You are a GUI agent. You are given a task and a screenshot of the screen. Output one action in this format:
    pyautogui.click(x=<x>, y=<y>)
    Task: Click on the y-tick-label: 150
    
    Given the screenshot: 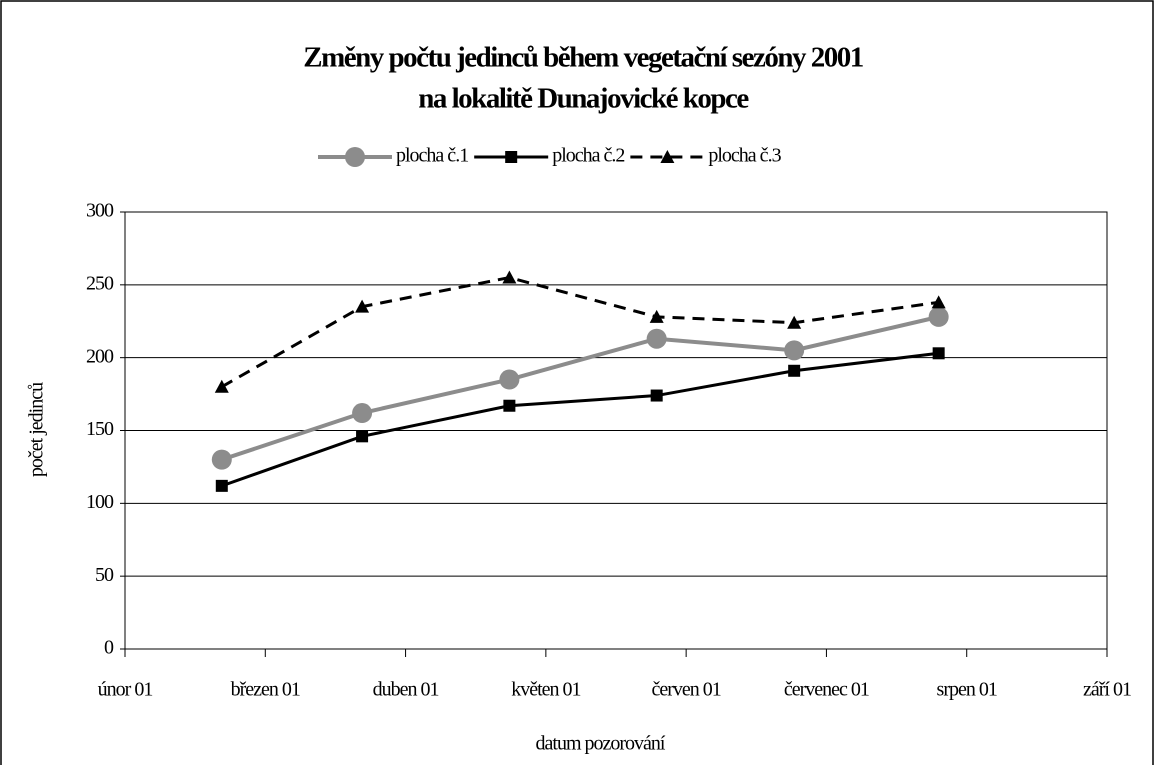 What is the action you would take?
    pyautogui.click(x=100, y=429)
    